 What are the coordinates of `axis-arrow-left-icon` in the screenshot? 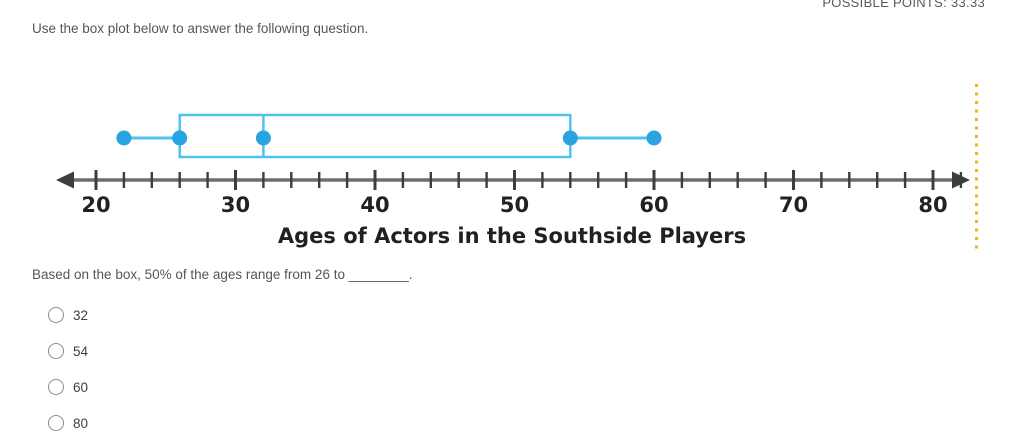 It's located at (65, 180).